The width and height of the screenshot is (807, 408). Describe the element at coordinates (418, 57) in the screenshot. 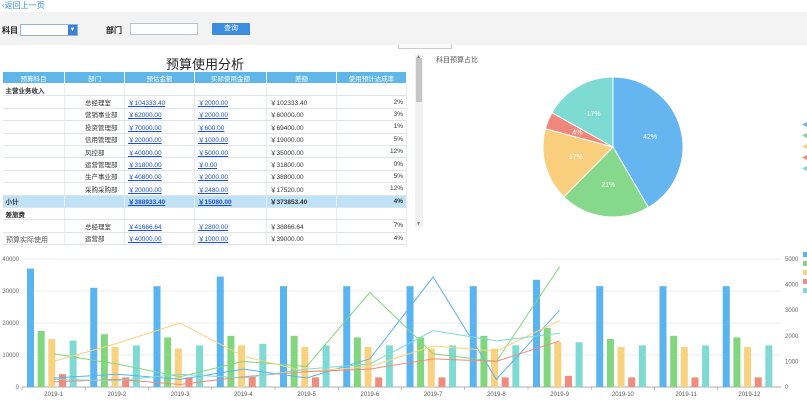

I see `scroll-up-icon: ▲` at that location.